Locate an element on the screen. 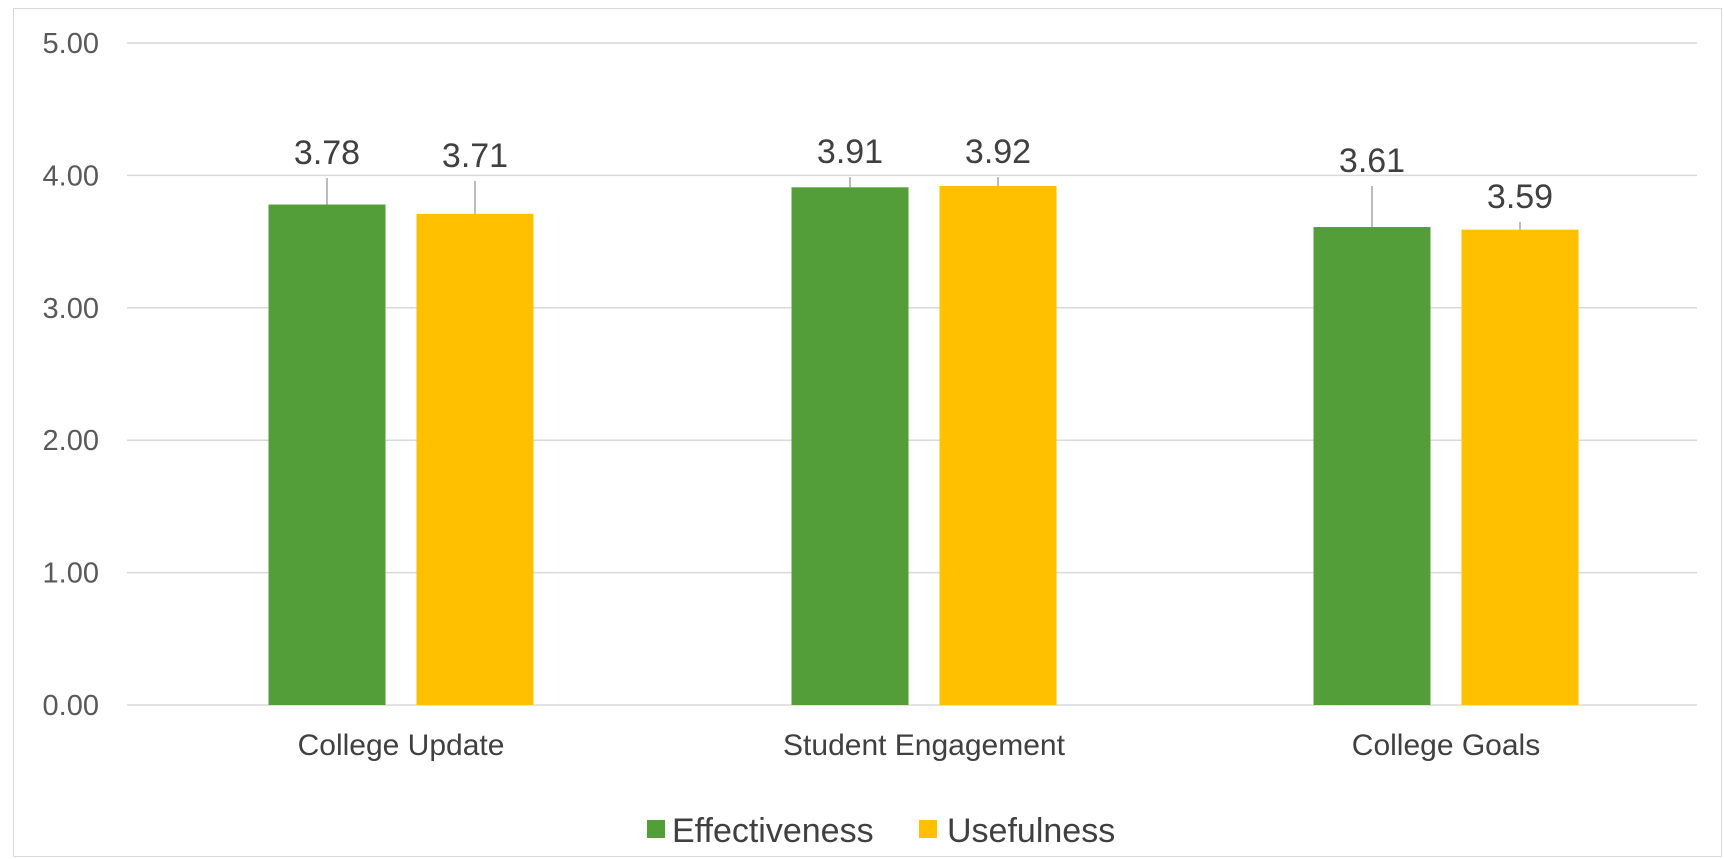 Image resolution: width=1724 pixels, height=859 pixels. data-label: 3.71 is located at coordinates (475, 156).